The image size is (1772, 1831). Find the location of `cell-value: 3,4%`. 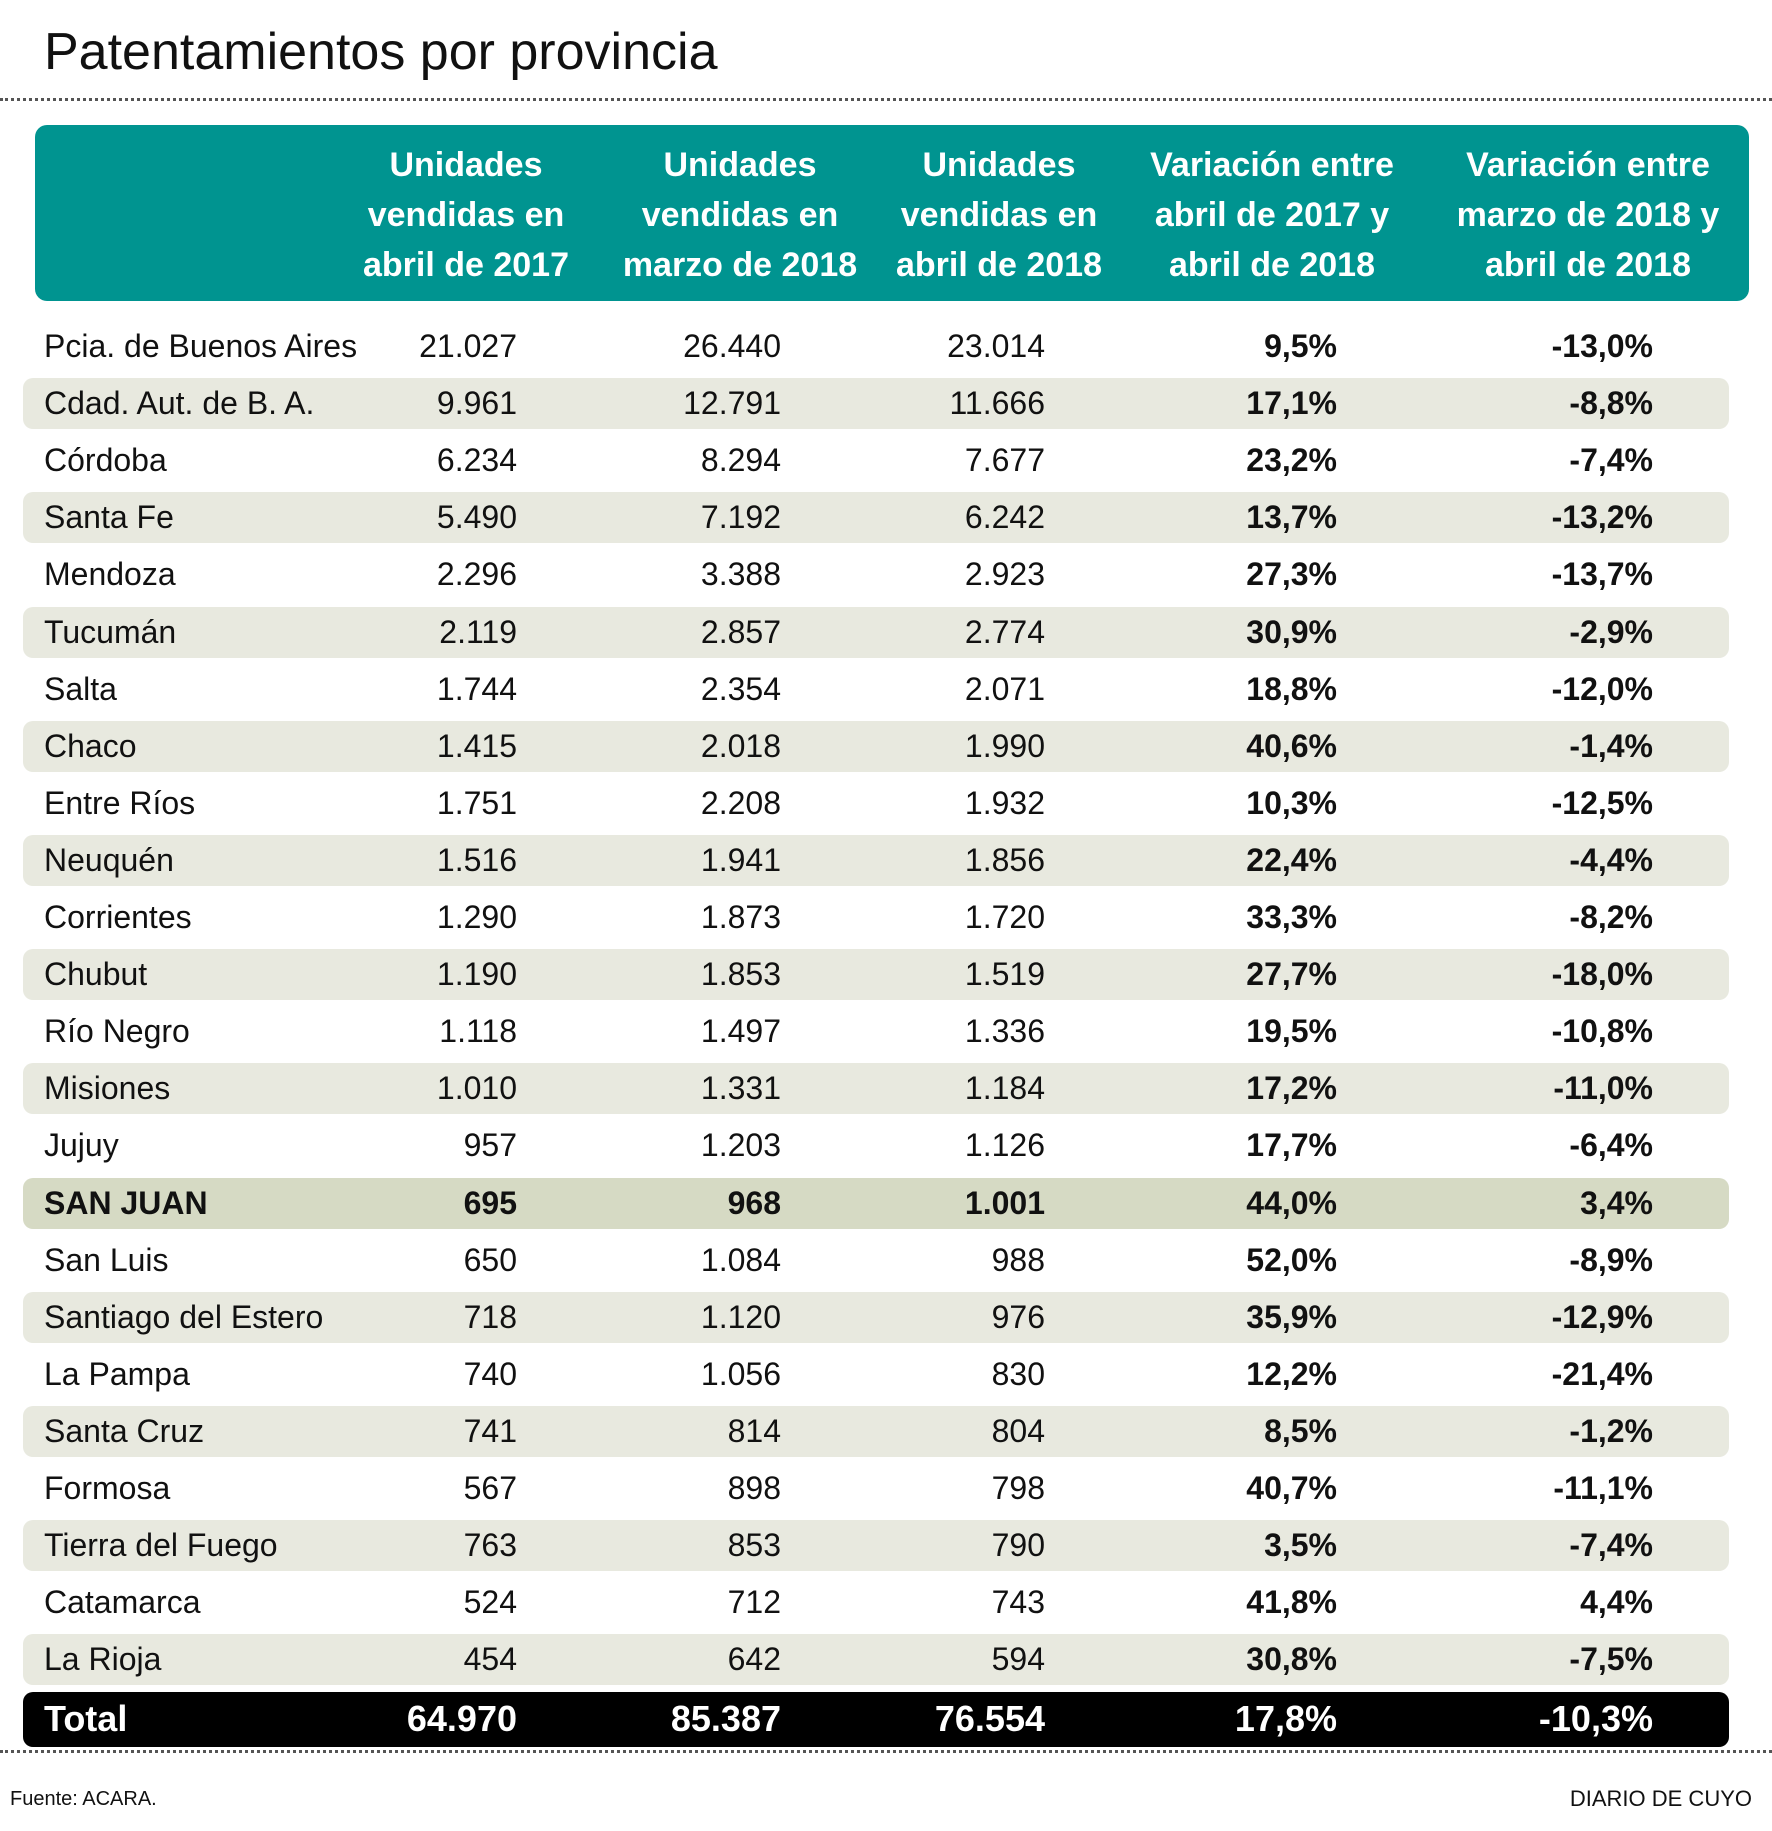

cell-value: 3,4% is located at coordinates (1616, 1202).